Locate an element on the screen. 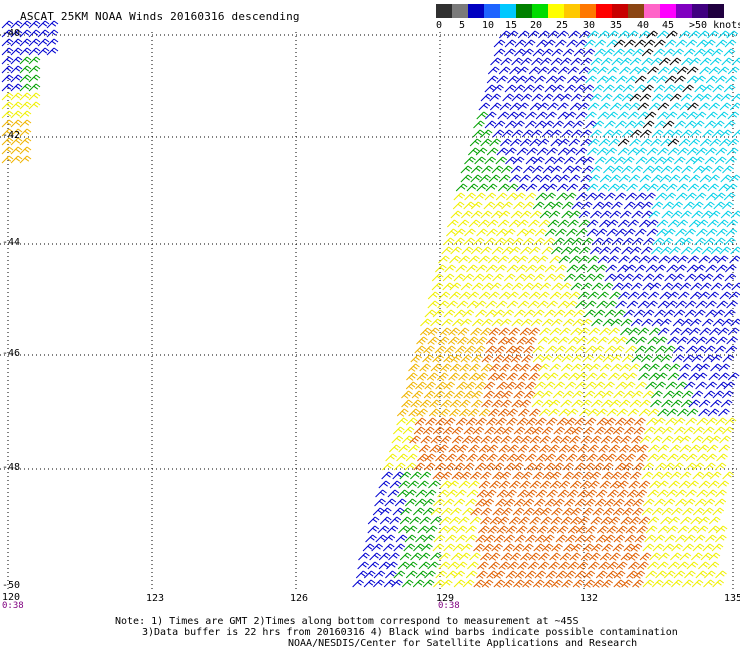 This screenshot has width=740, height=650. colorbar-label: 10 is located at coordinates (488, 25).